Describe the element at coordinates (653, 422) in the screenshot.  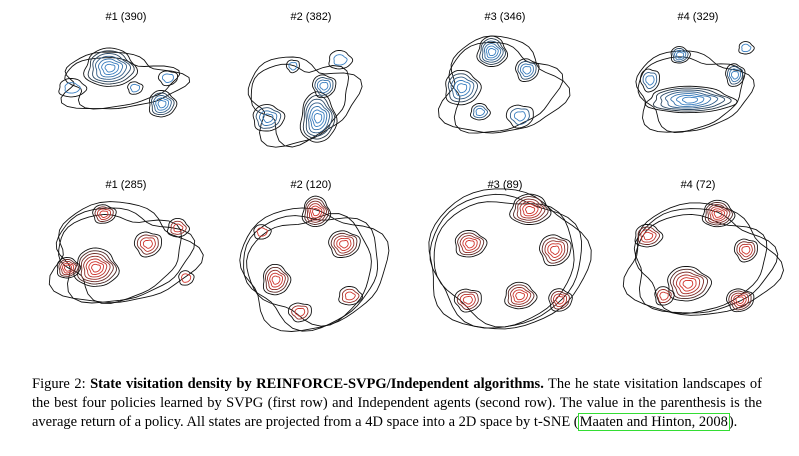
I see `citation-link: Maaten and Hinton, 2008` at that location.